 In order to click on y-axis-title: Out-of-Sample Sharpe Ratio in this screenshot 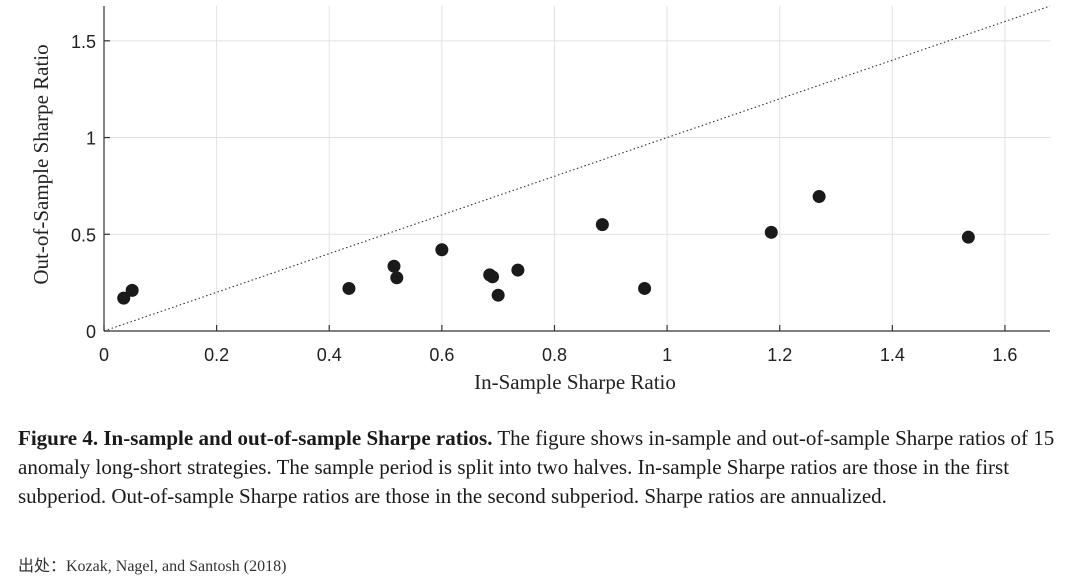, I will do `click(41, 164)`.